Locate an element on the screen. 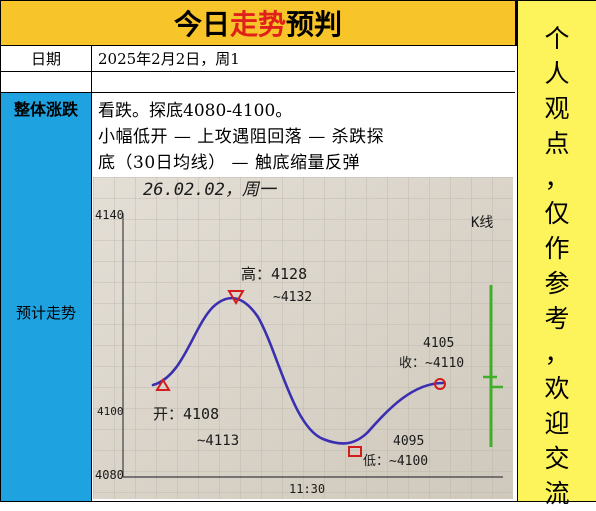  blank-row is located at coordinates (258, 82).